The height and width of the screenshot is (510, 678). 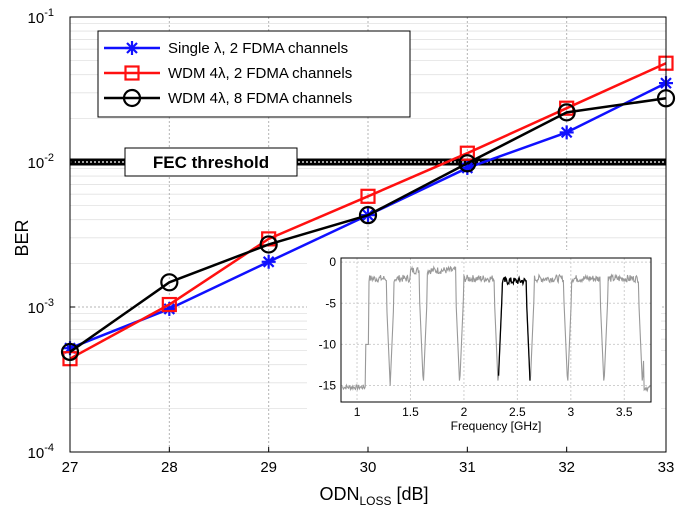 I want to click on x-tick-label: 29, so click(x=268, y=467).